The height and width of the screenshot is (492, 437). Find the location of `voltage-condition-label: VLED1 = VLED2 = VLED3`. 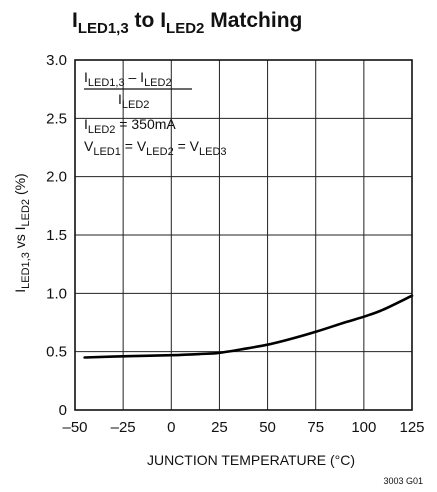

voltage-condition-label: VLED1 = VLED2 = VLED3 is located at coordinates (155, 148).